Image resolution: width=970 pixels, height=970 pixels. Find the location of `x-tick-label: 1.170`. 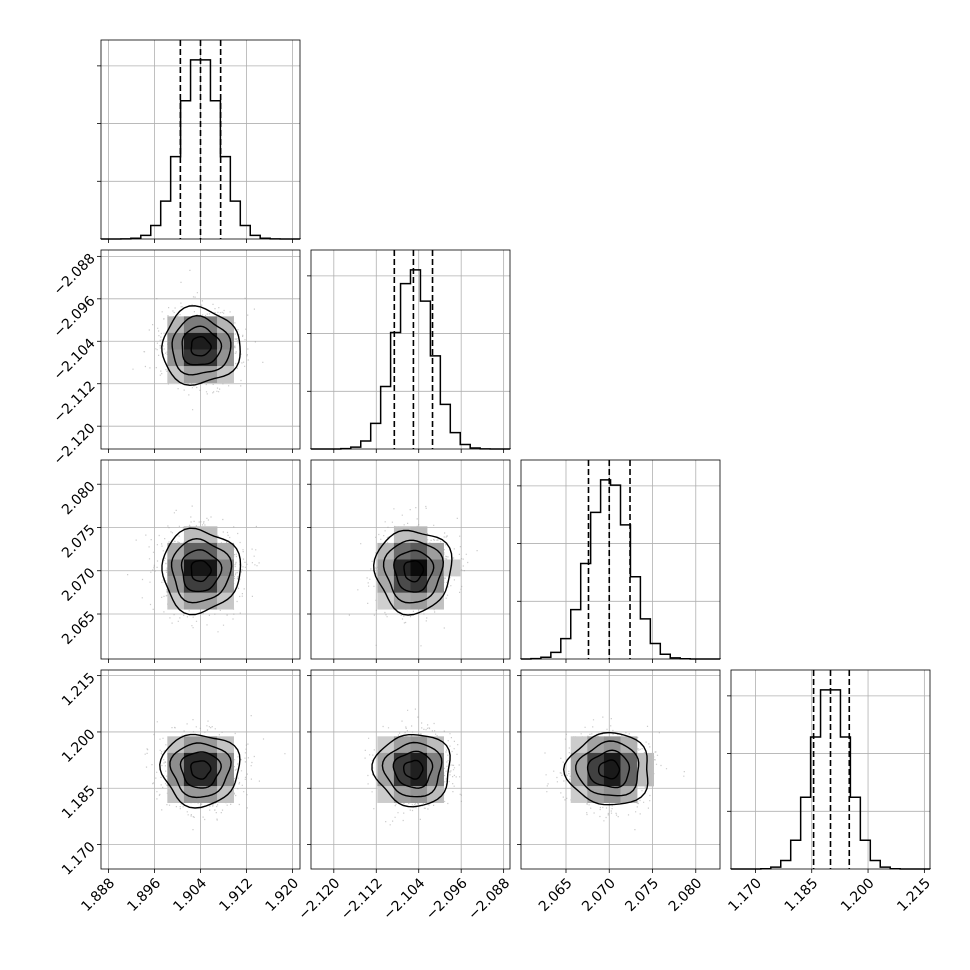

x-tick-label: 1.170 is located at coordinates (745, 895).